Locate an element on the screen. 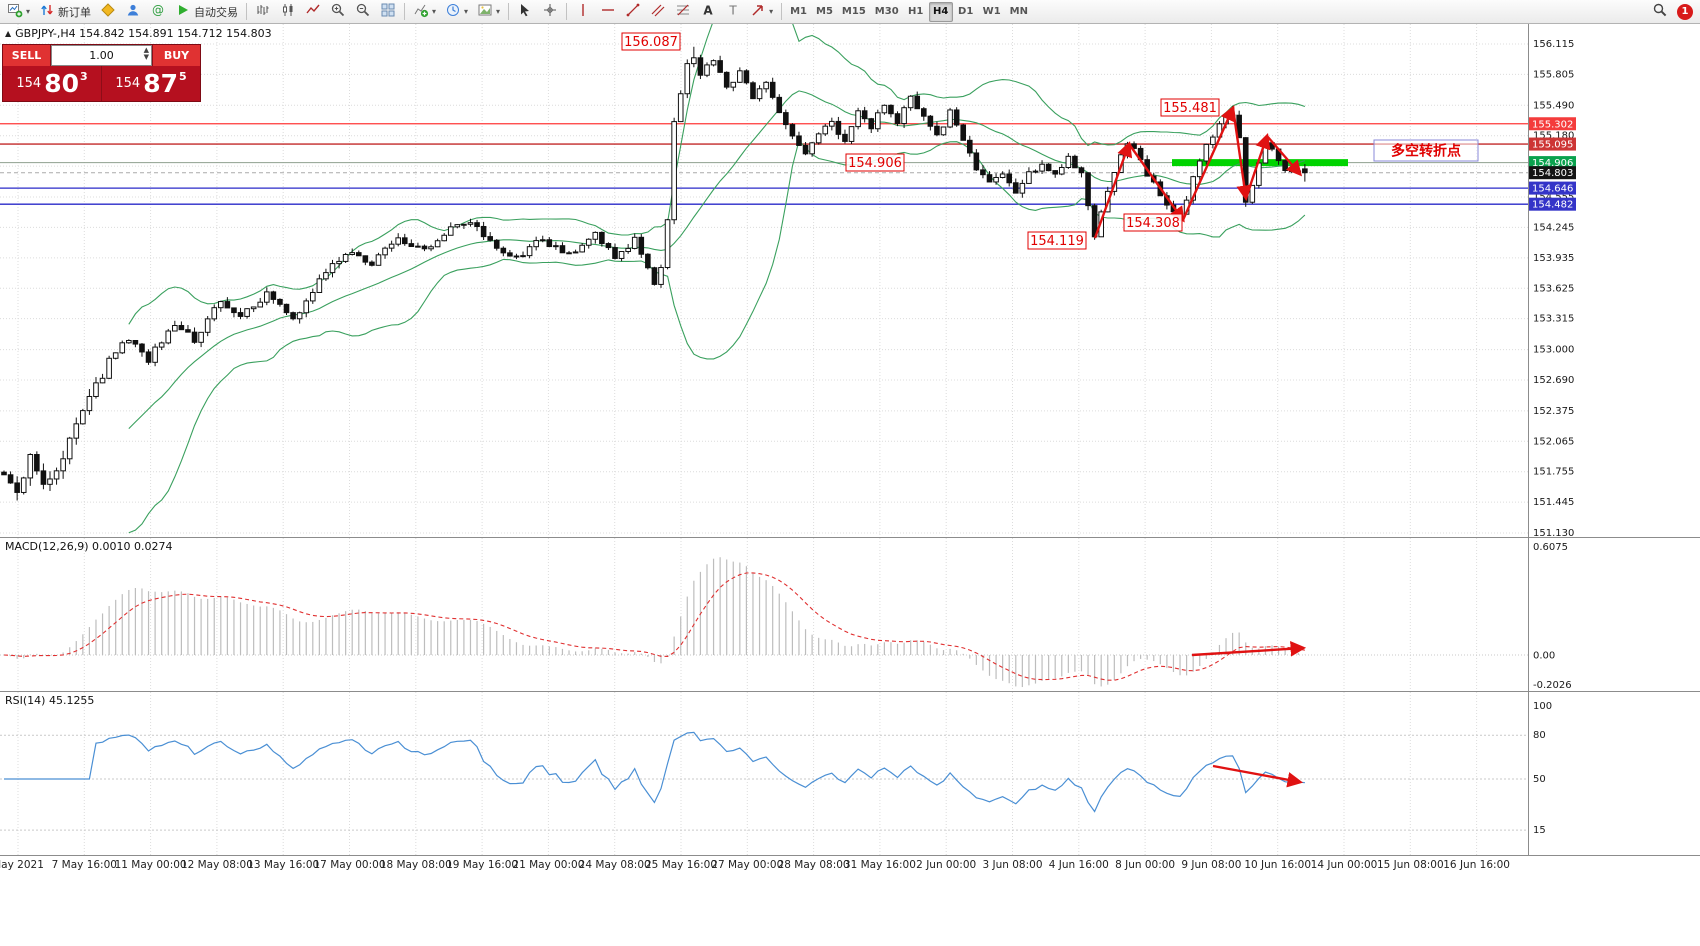 This screenshot has width=1700, height=946. toolbar-separator is located at coordinates (247, 11).